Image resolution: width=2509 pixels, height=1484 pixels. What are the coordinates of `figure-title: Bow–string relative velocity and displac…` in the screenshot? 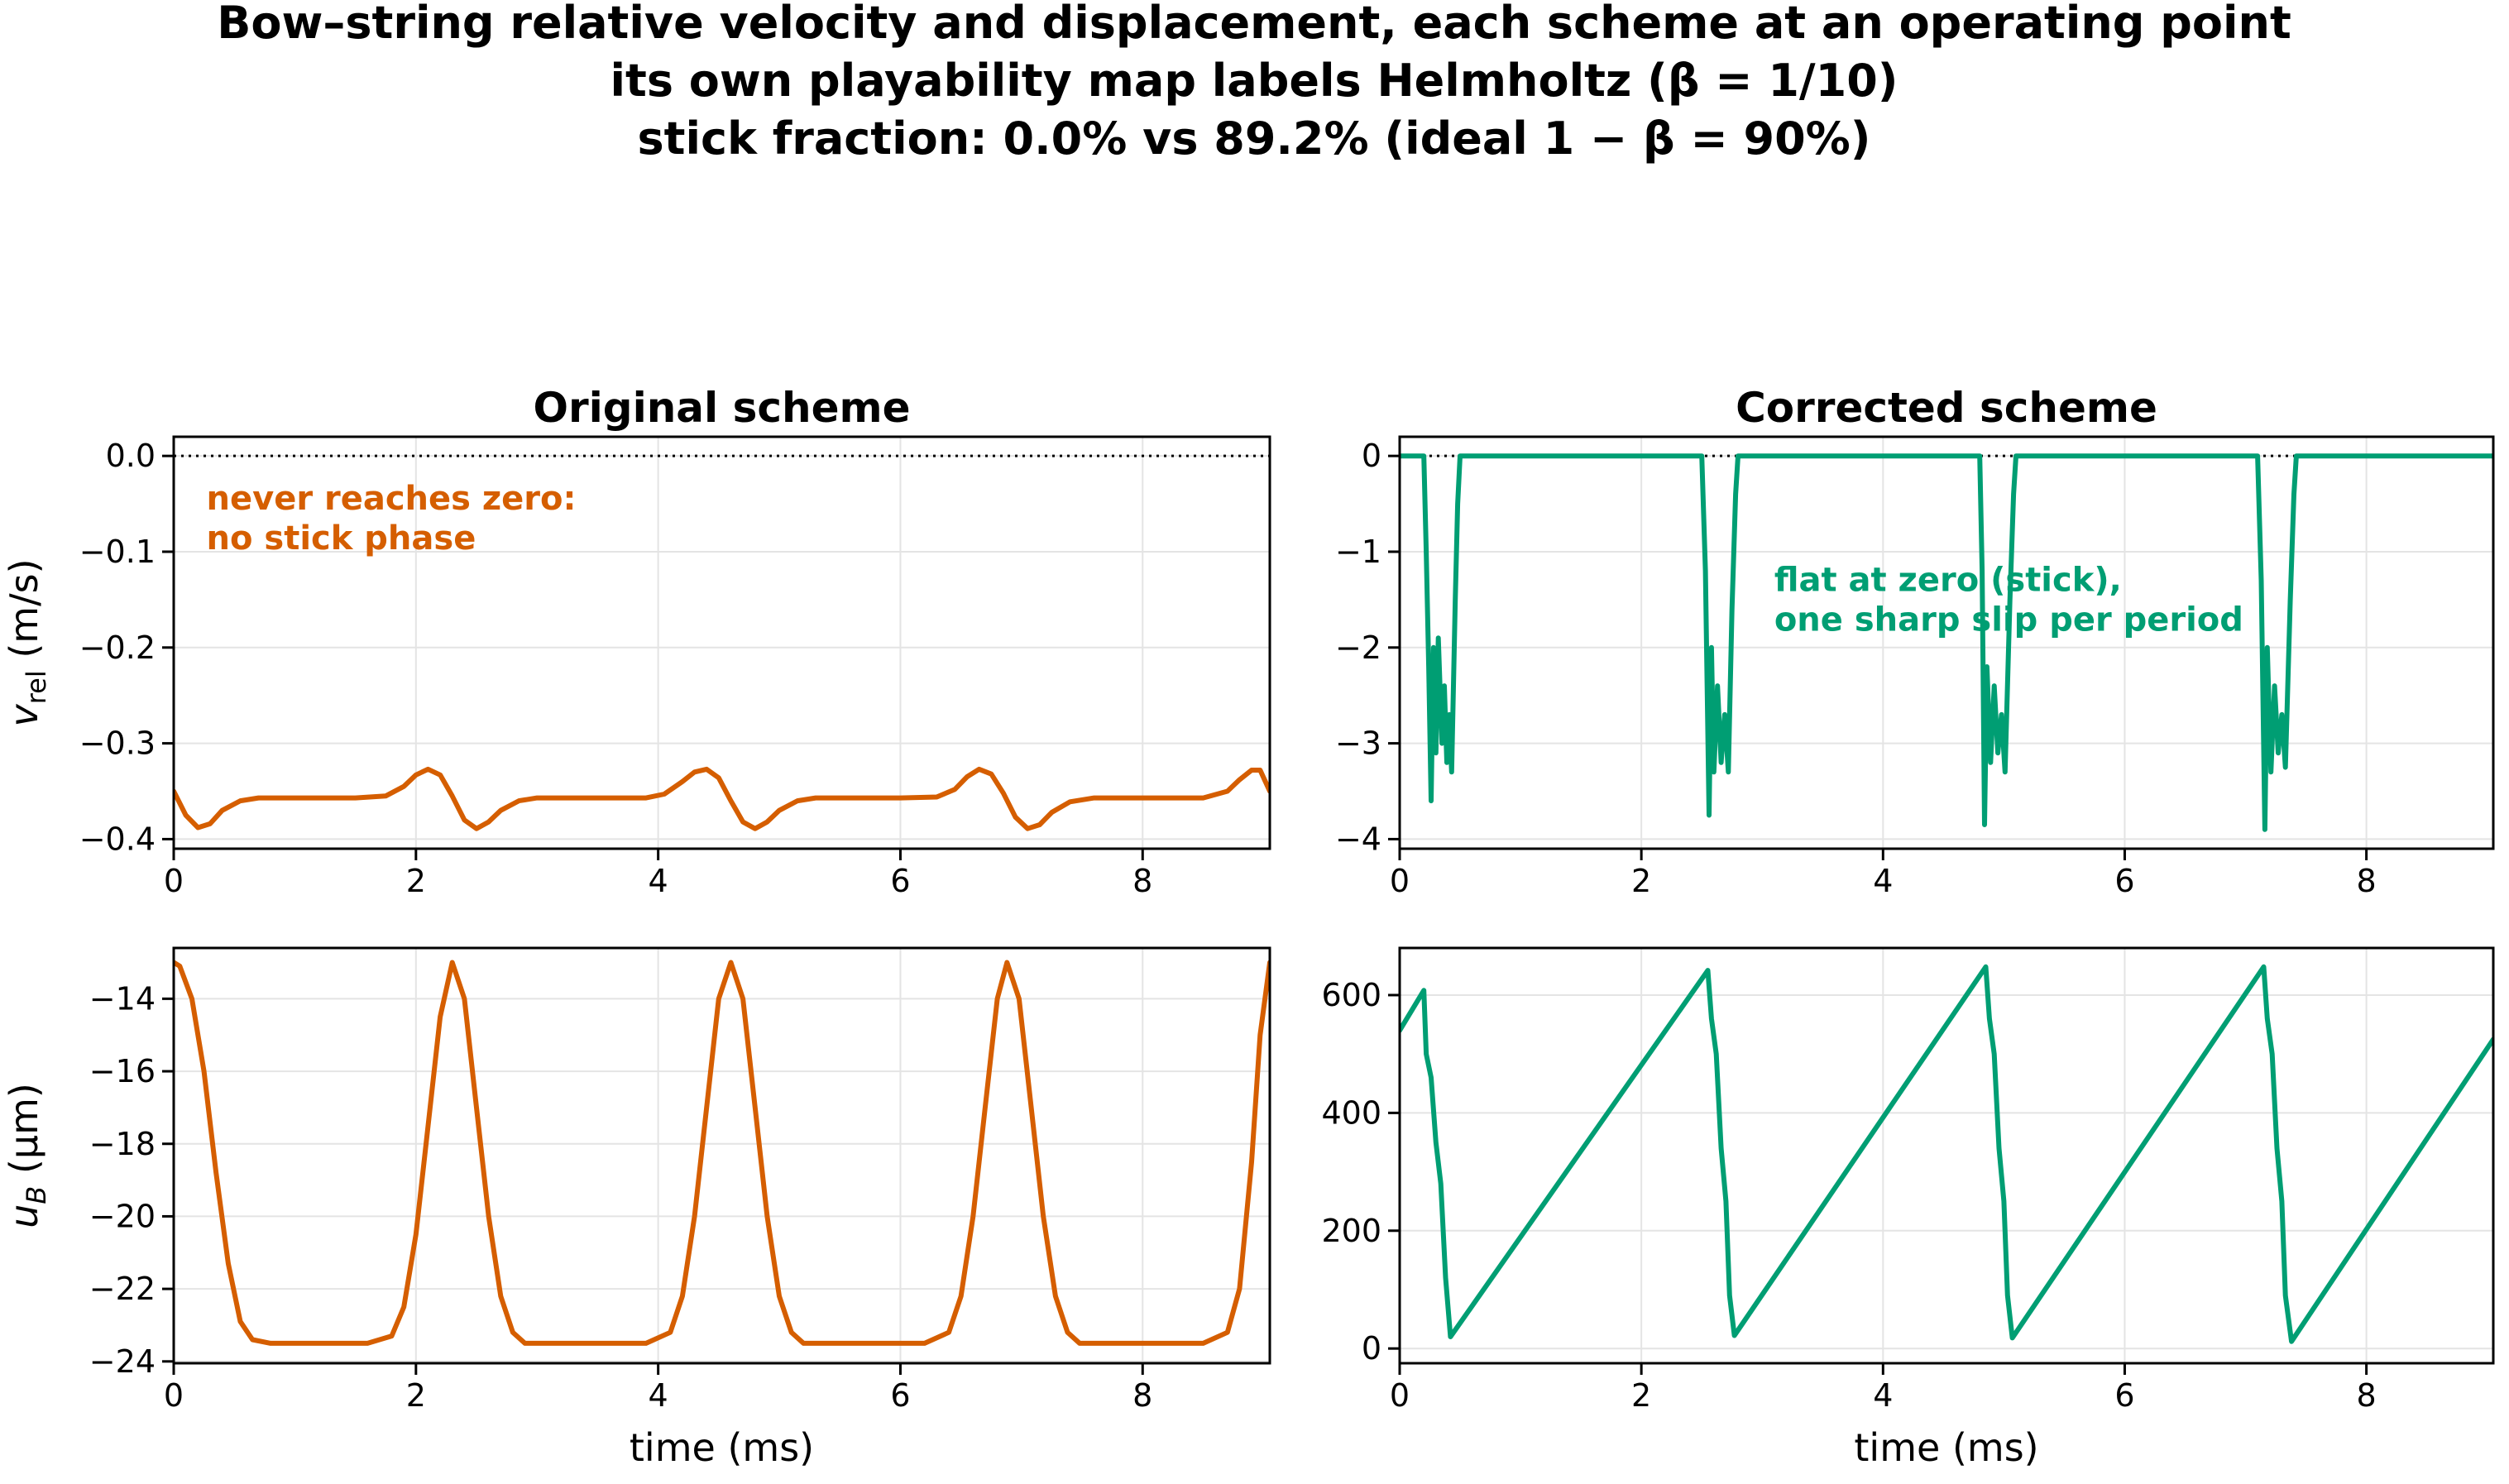 It's located at (1254, 82).